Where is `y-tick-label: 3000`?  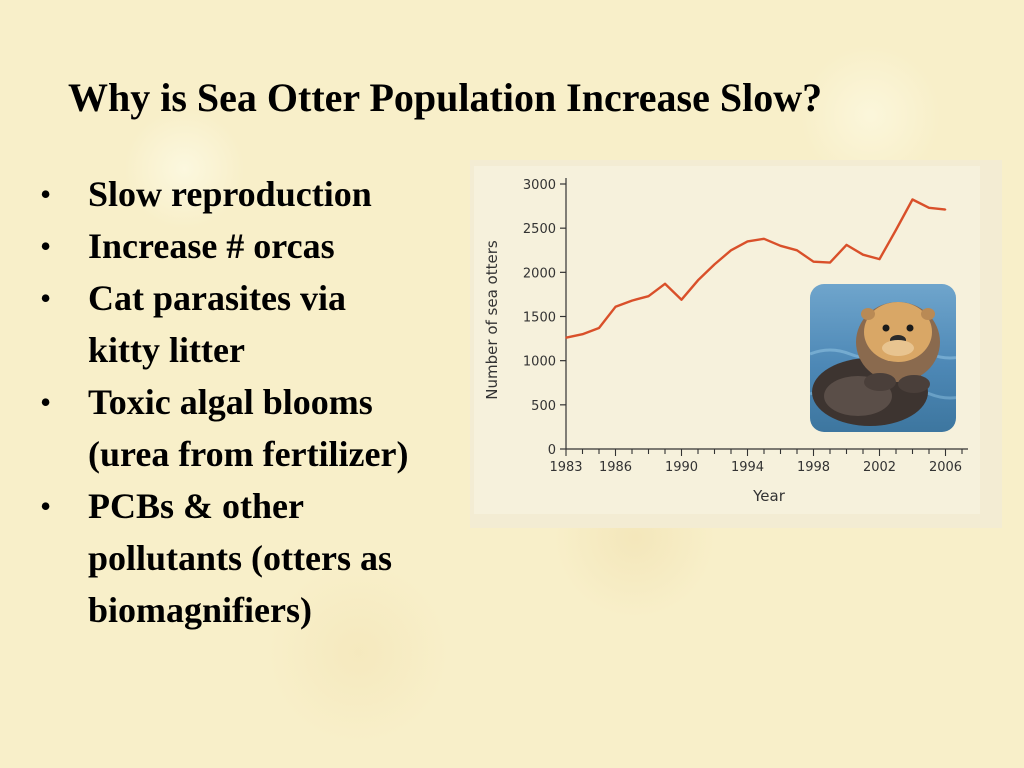 y-tick-label: 3000 is located at coordinates (539, 185).